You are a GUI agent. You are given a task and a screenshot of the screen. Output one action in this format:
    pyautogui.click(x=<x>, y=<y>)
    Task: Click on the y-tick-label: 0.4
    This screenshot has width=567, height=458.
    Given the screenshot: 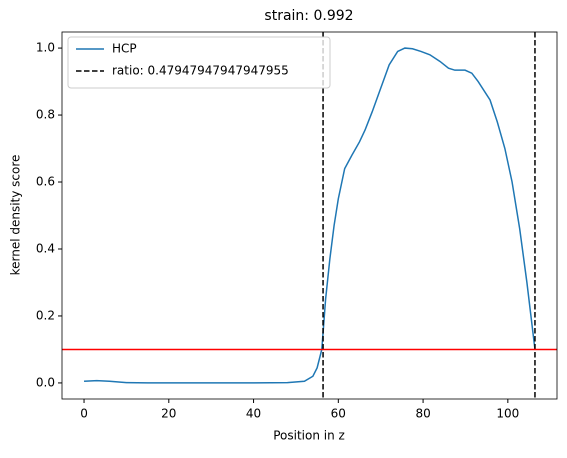 What is the action you would take?
    pyautogui.click(x=45, y=248)
    